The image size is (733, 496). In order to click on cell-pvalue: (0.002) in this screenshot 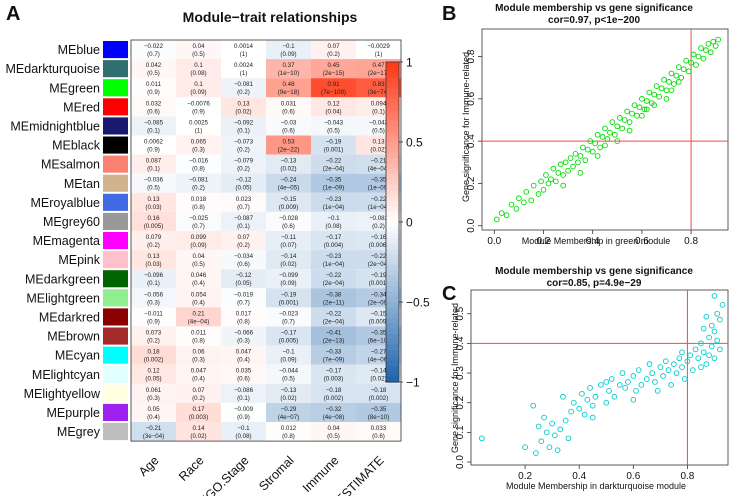, I will do `click(334, 398)`.